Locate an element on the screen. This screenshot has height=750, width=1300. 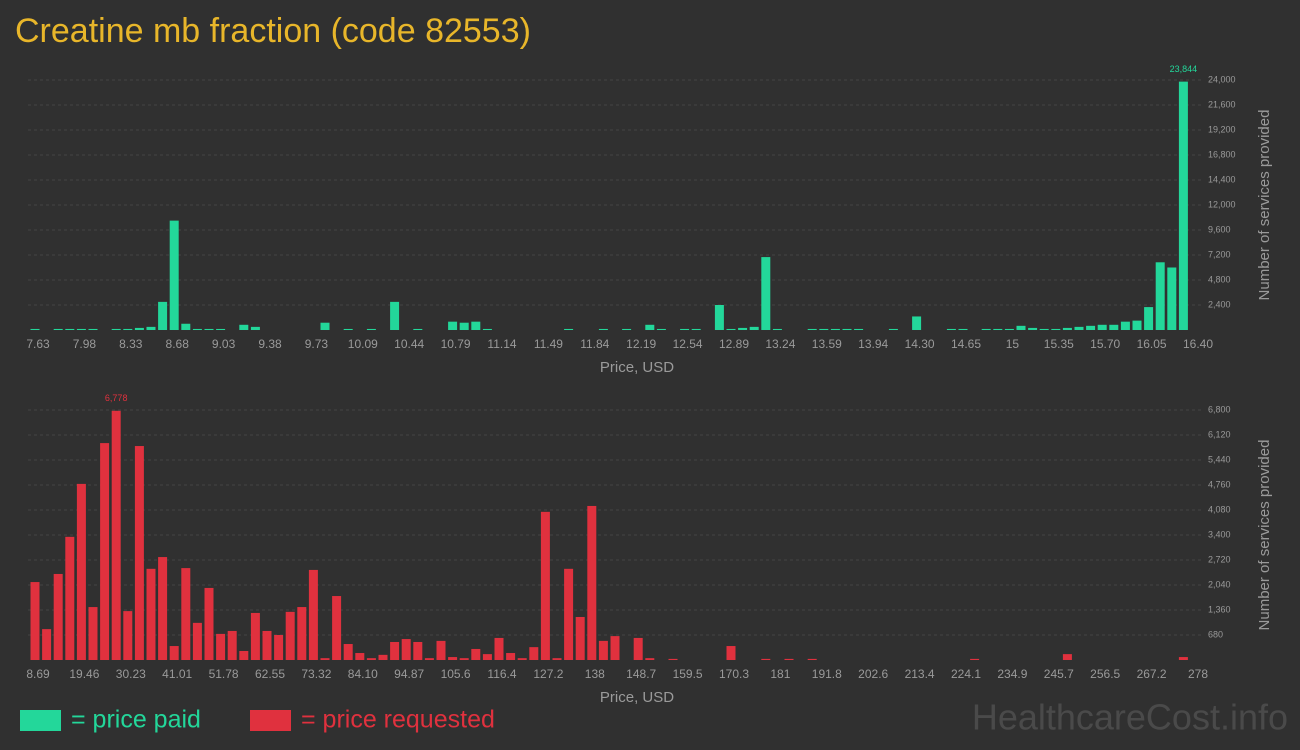
x-tick-label: 234.9 is located at coordinates (1012, 674).